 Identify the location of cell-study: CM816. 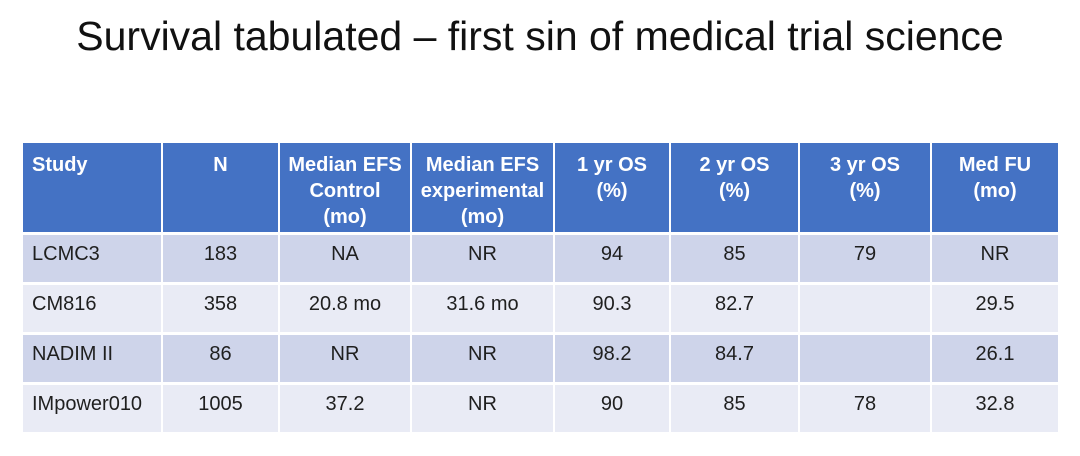
(93, 307).